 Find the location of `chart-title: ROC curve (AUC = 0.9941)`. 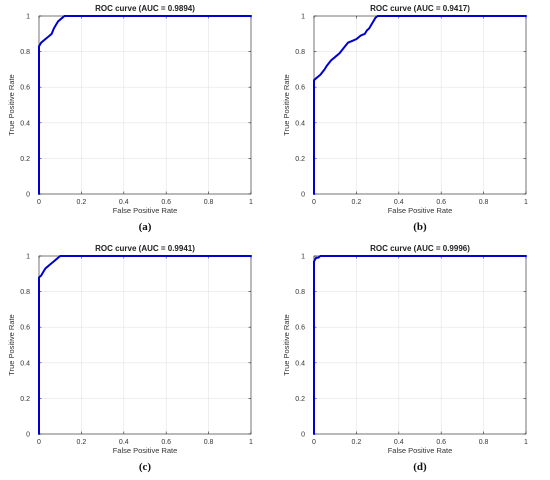

chart-title: ROC curve (AUC = 0.9941) is located at coordinates (145, 248).